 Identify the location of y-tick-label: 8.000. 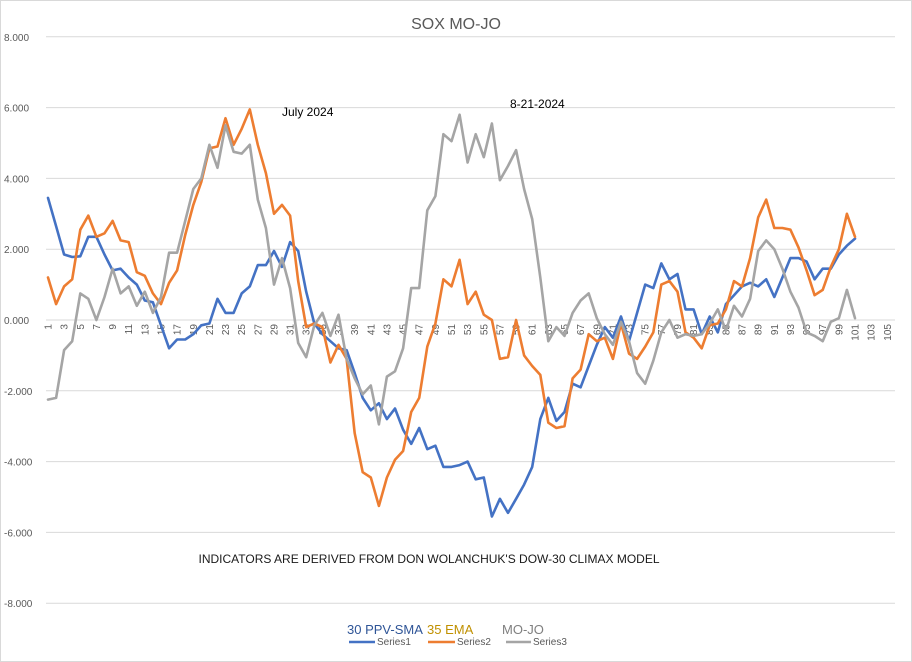
(16, 38).